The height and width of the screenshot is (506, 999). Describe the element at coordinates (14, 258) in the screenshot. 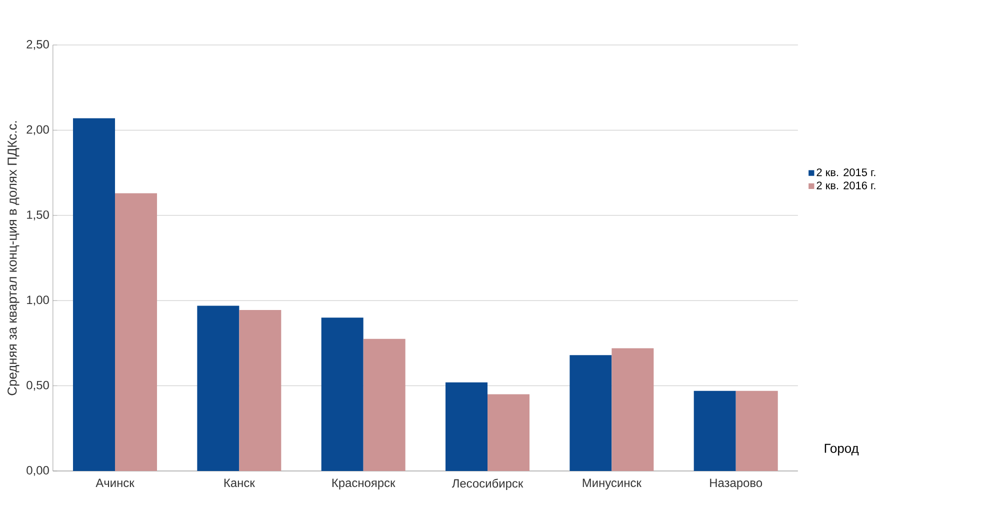

I see `y-axis-title: Средняя за квартал конц-ция в долях ПДКс.с.` at that location.